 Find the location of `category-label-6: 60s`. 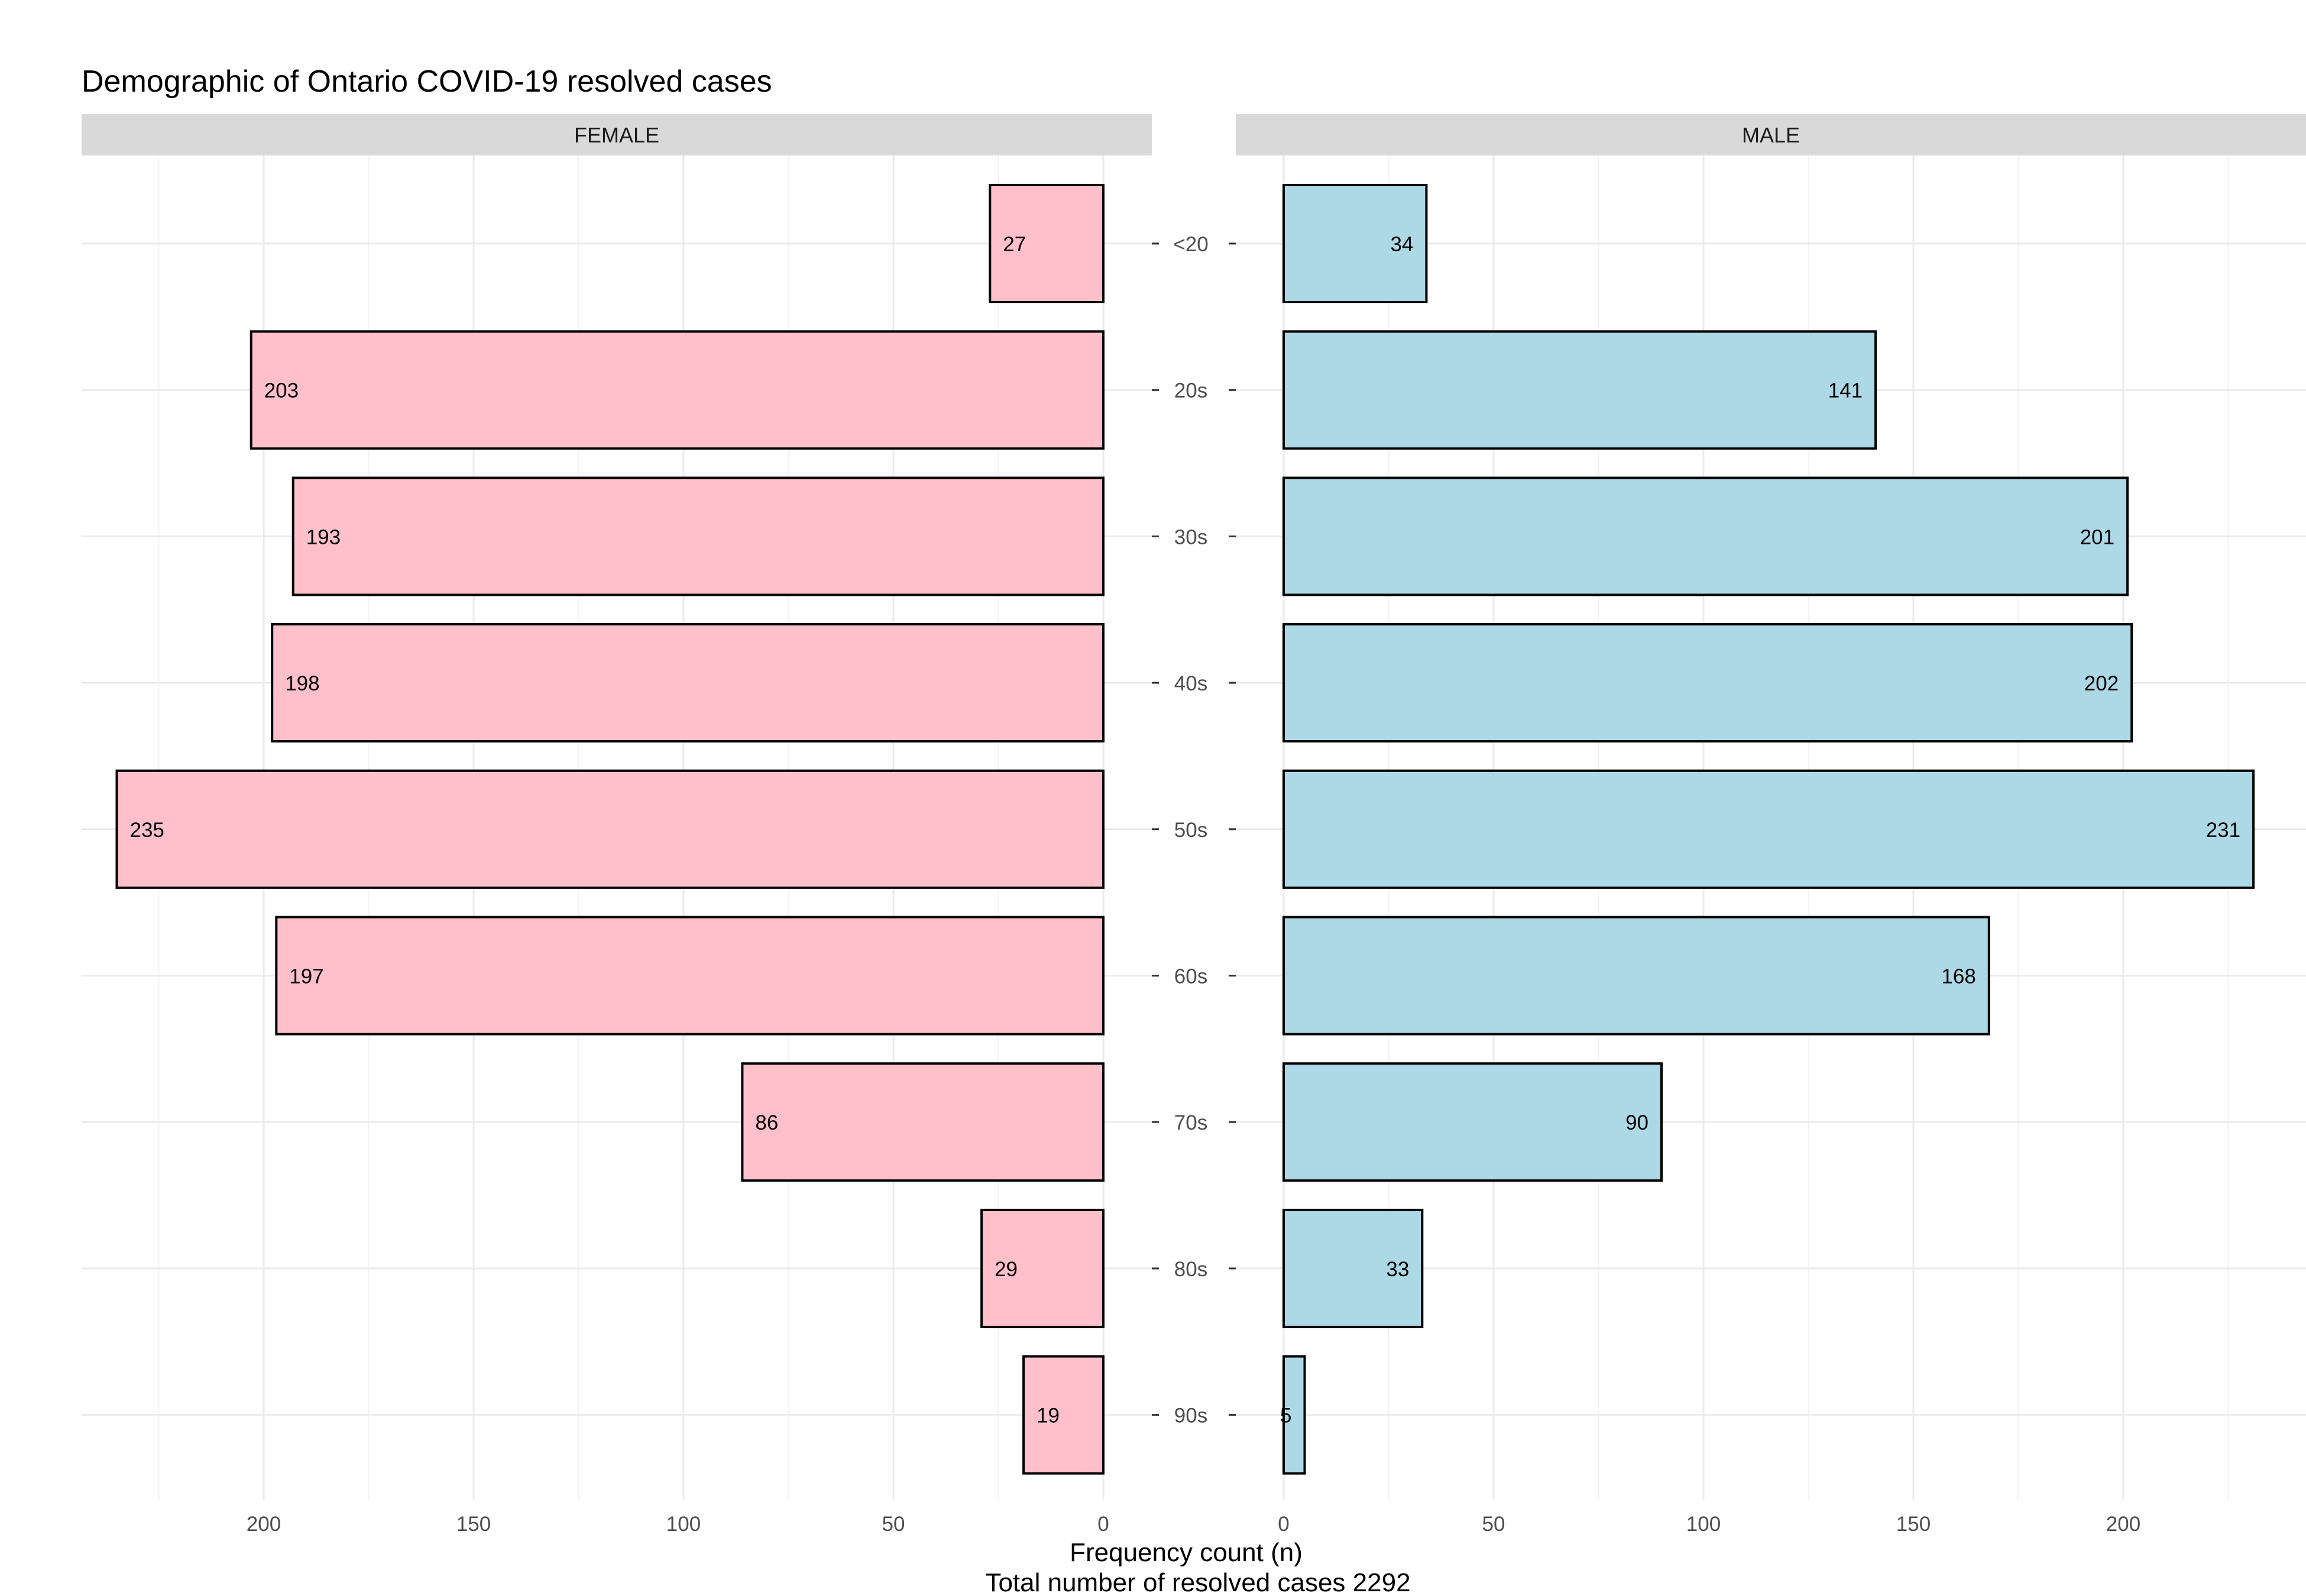

category-label-6: 60s is located at coordinates (1190, 976).